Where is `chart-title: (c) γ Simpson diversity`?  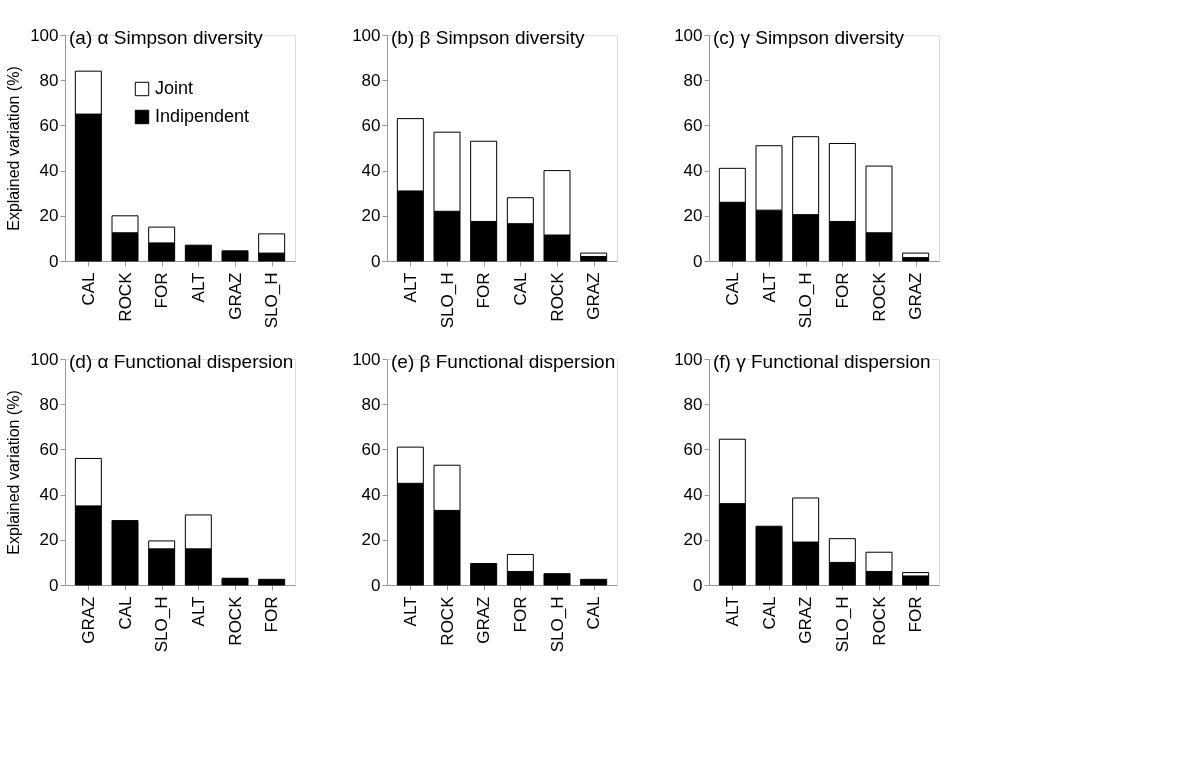 chart-title: (c) γ Simpson diversity is located at coordinates (809, 37).